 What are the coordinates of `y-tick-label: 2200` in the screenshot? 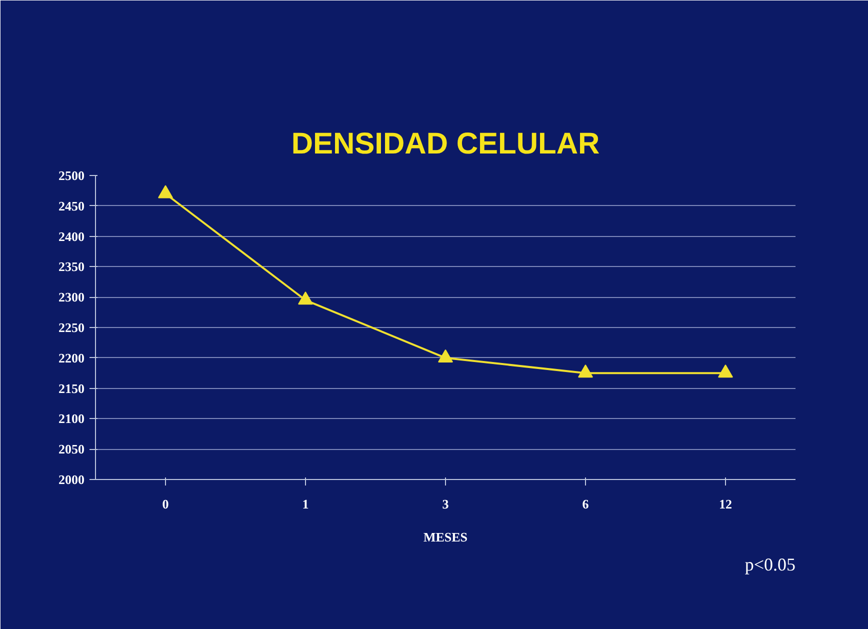 It's located at (71, 358).